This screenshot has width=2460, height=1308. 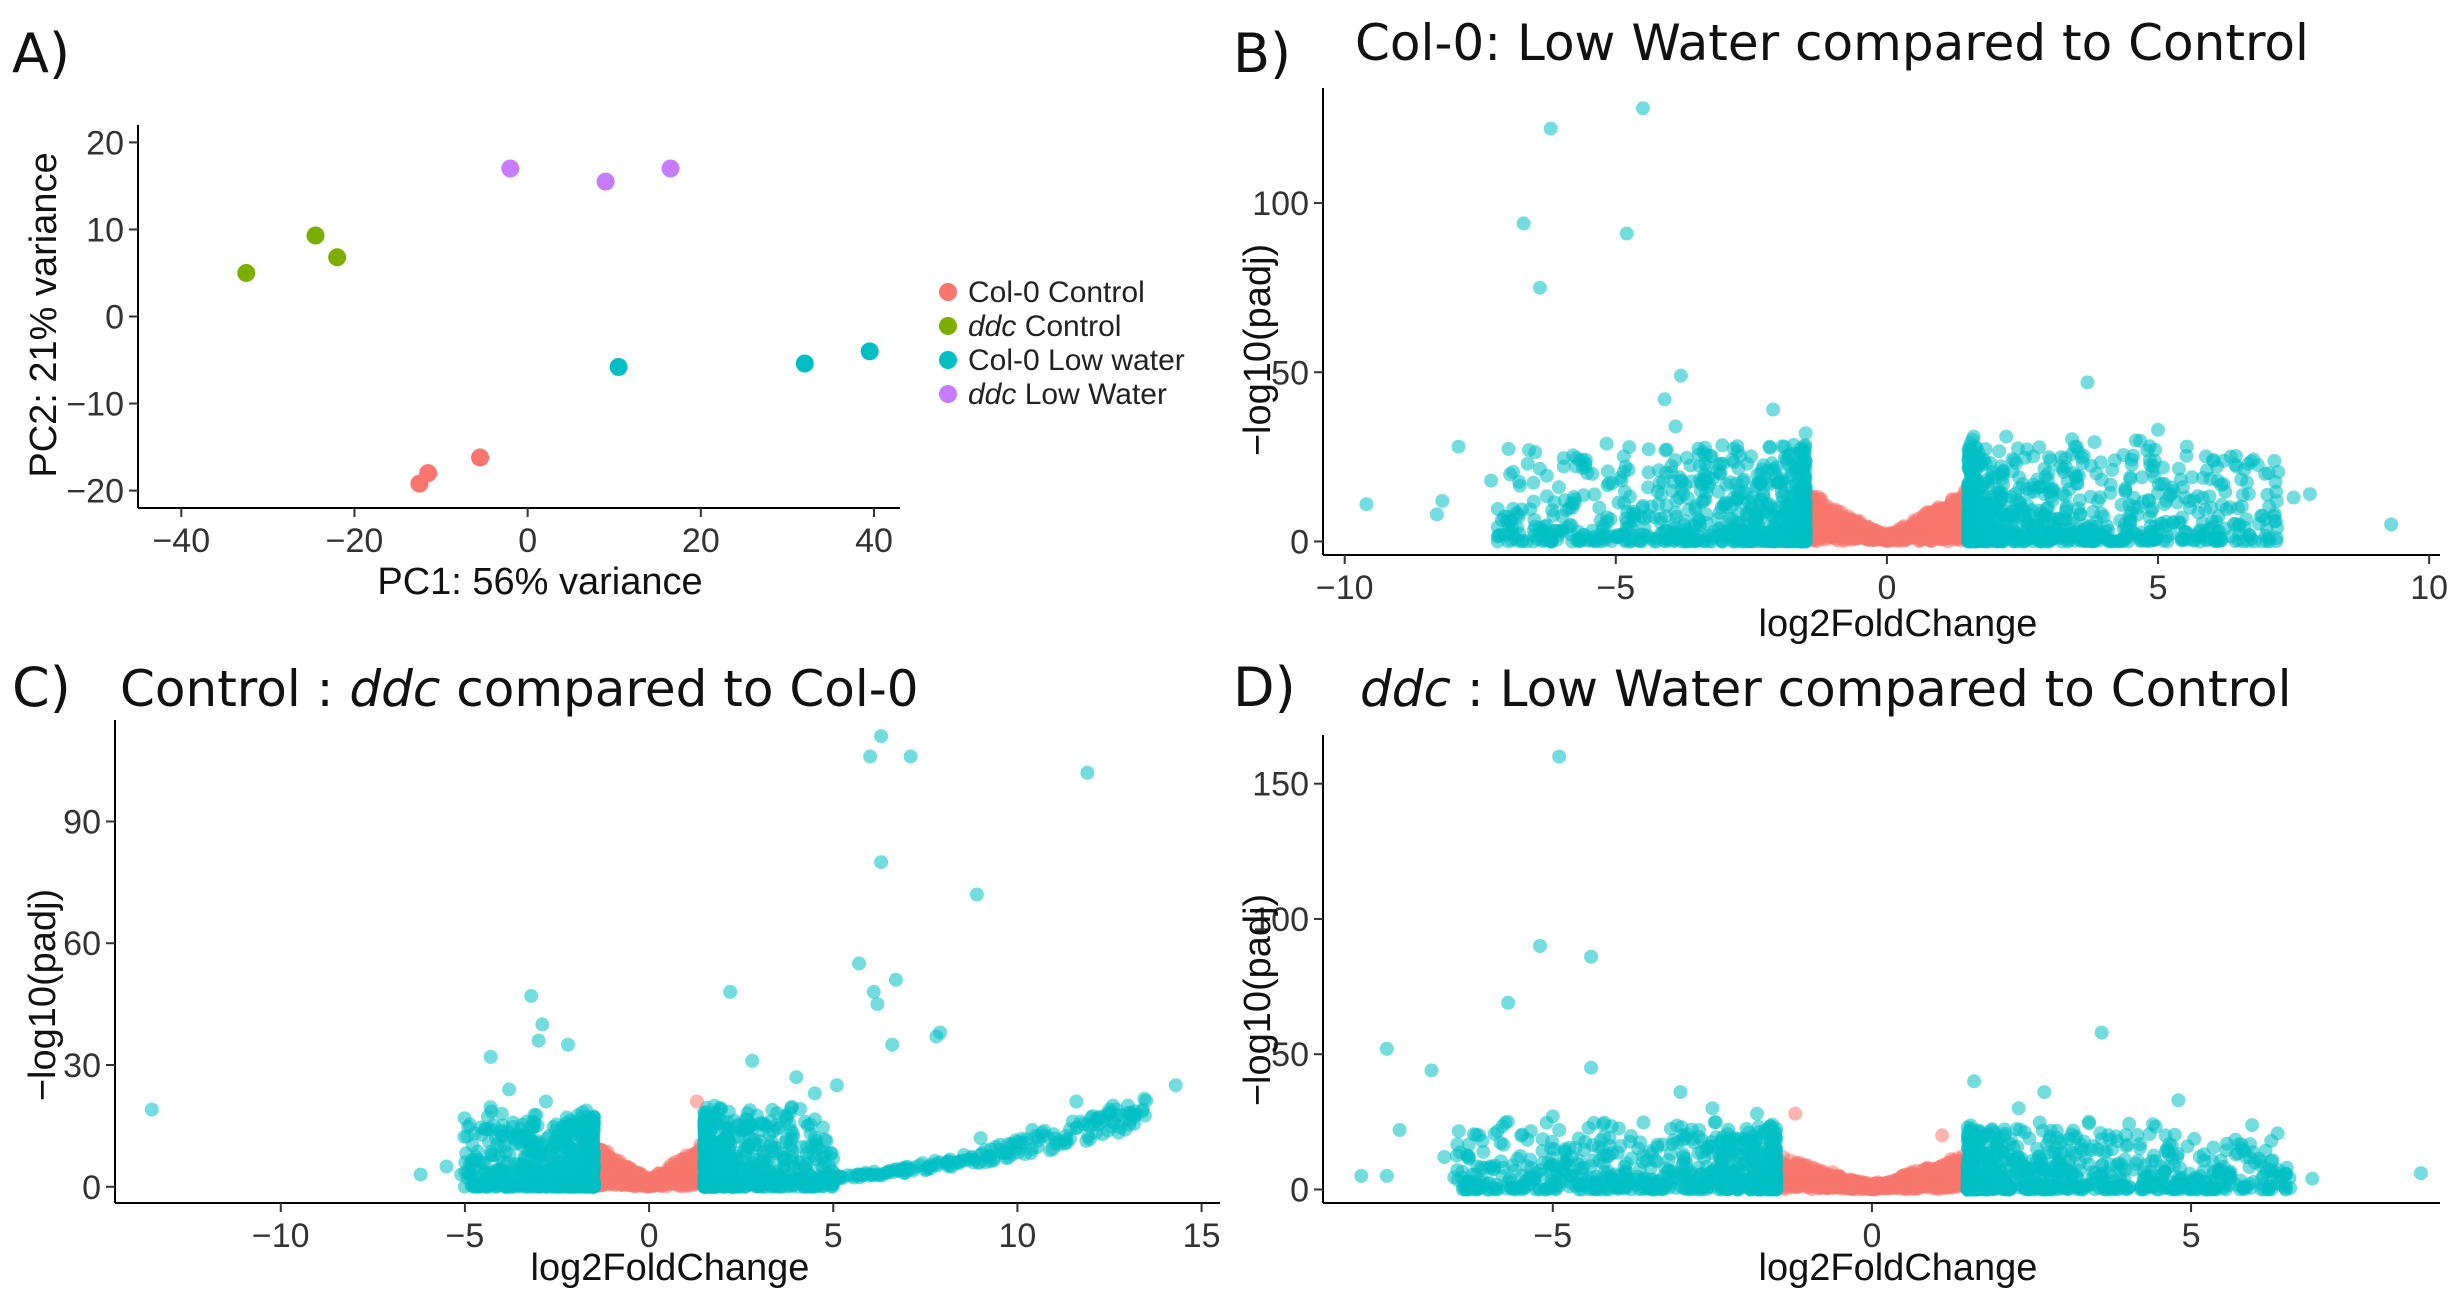 What do you see at coordinates (1290, 373) in the screenshot?
I see `panel-b-y-tick-label: 50` at bounding box center [1290, 373].